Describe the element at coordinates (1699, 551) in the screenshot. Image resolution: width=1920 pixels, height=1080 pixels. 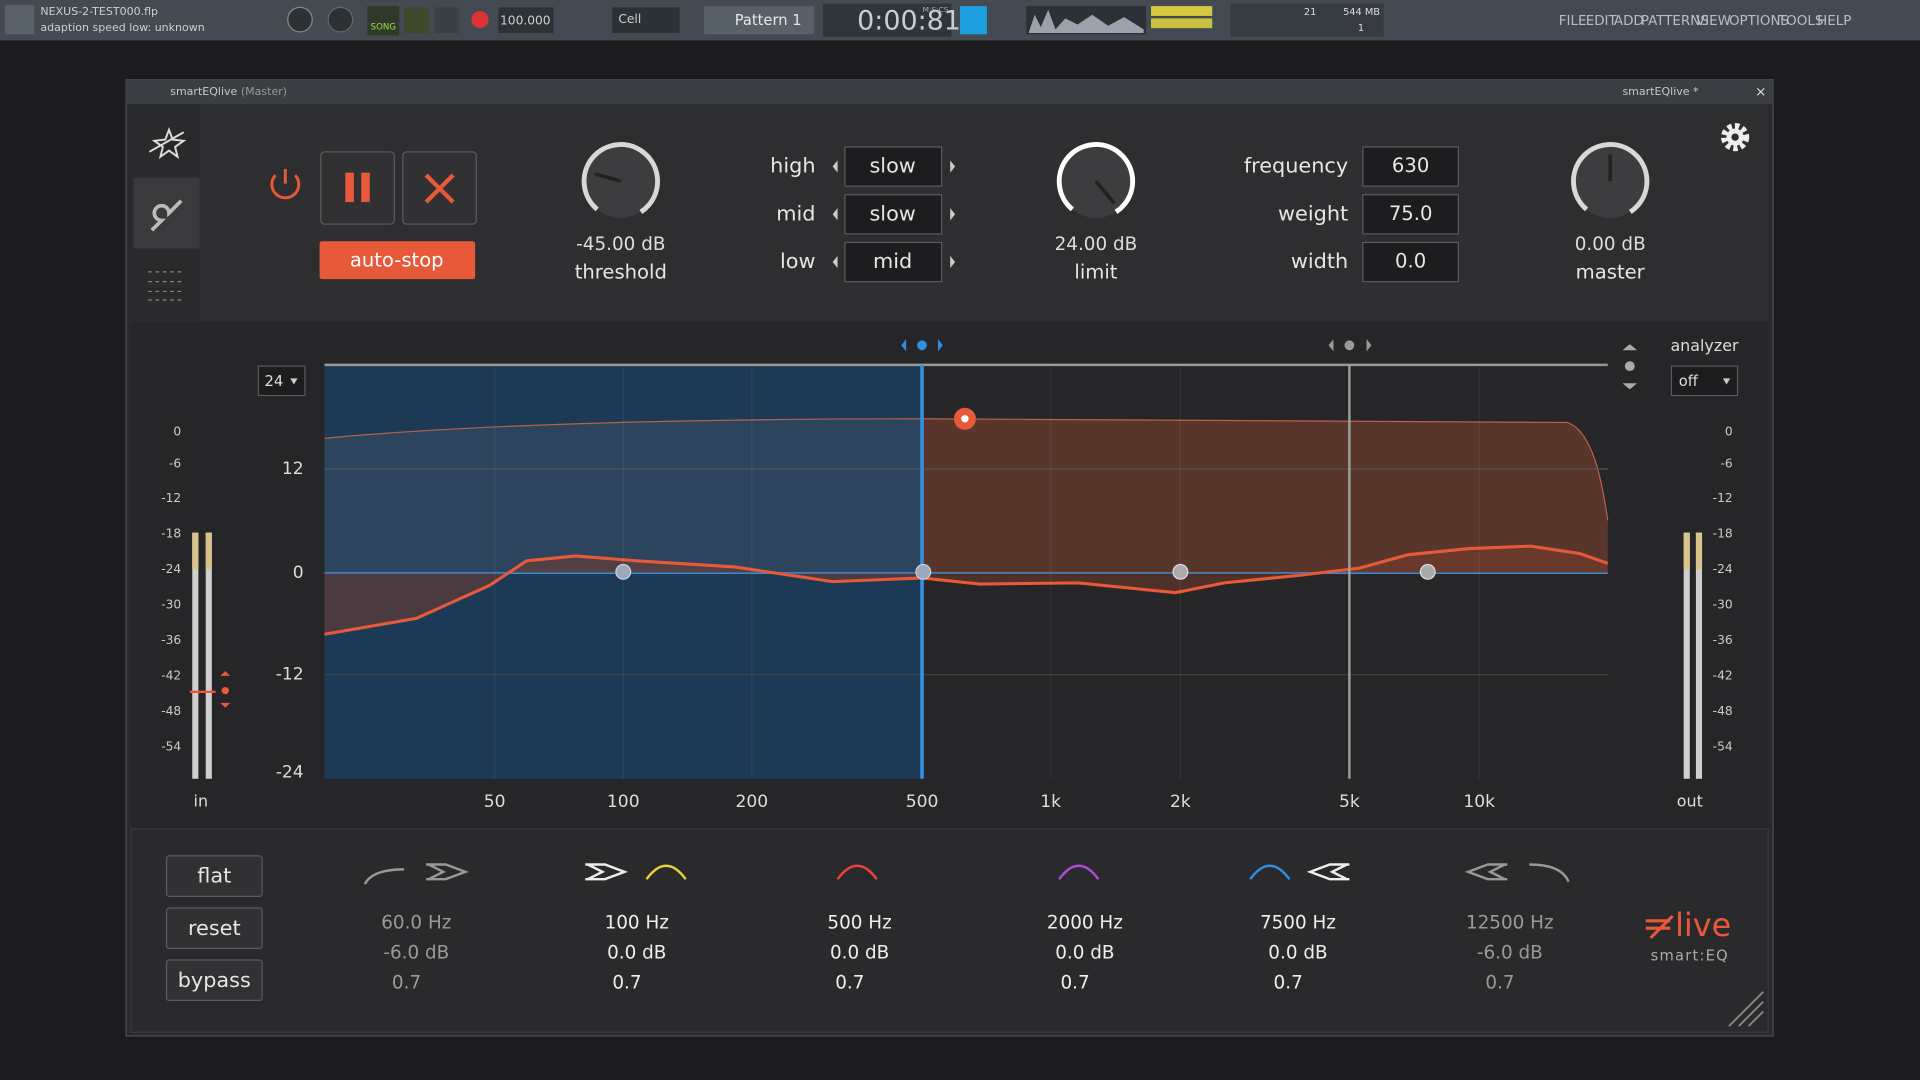
I see `output-meter-top` at that location.